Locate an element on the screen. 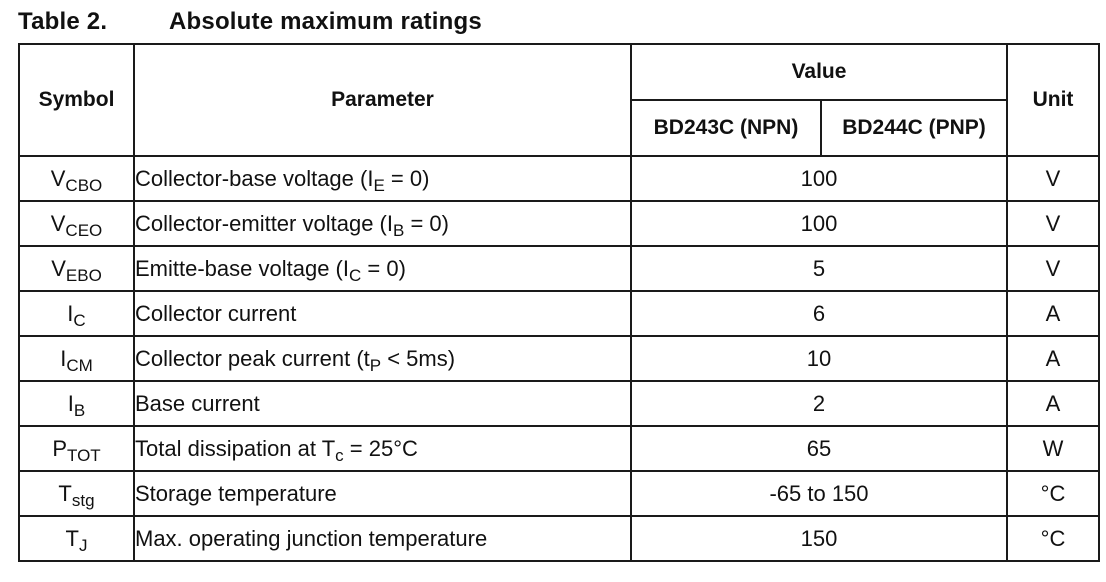 The image size is (1106, 582). header-row-2: BD243C (NPN) BD244C (PNP) is located at coordinates (559, 128).